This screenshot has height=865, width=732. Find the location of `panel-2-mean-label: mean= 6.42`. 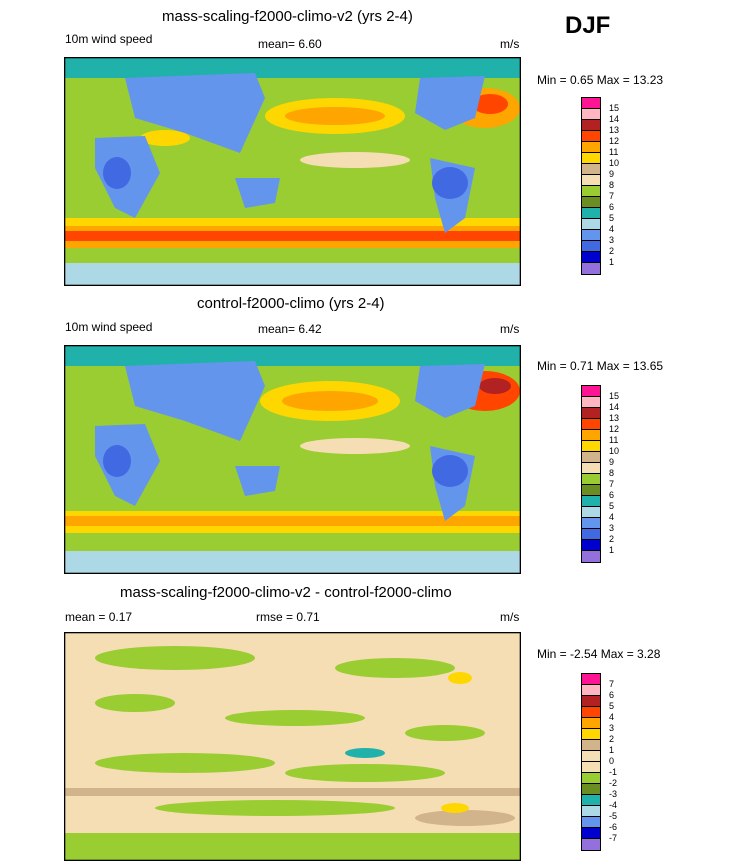

panel-2-mean-label: mean= 6.42 is located at coordinates (290, 329).